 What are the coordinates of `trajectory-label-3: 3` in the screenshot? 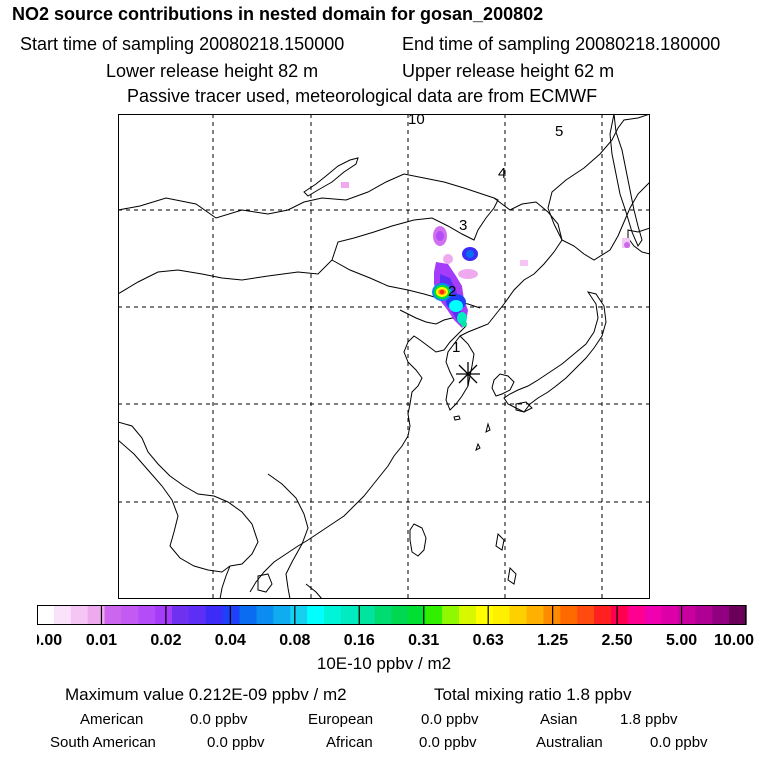 It's located at (463, 225).